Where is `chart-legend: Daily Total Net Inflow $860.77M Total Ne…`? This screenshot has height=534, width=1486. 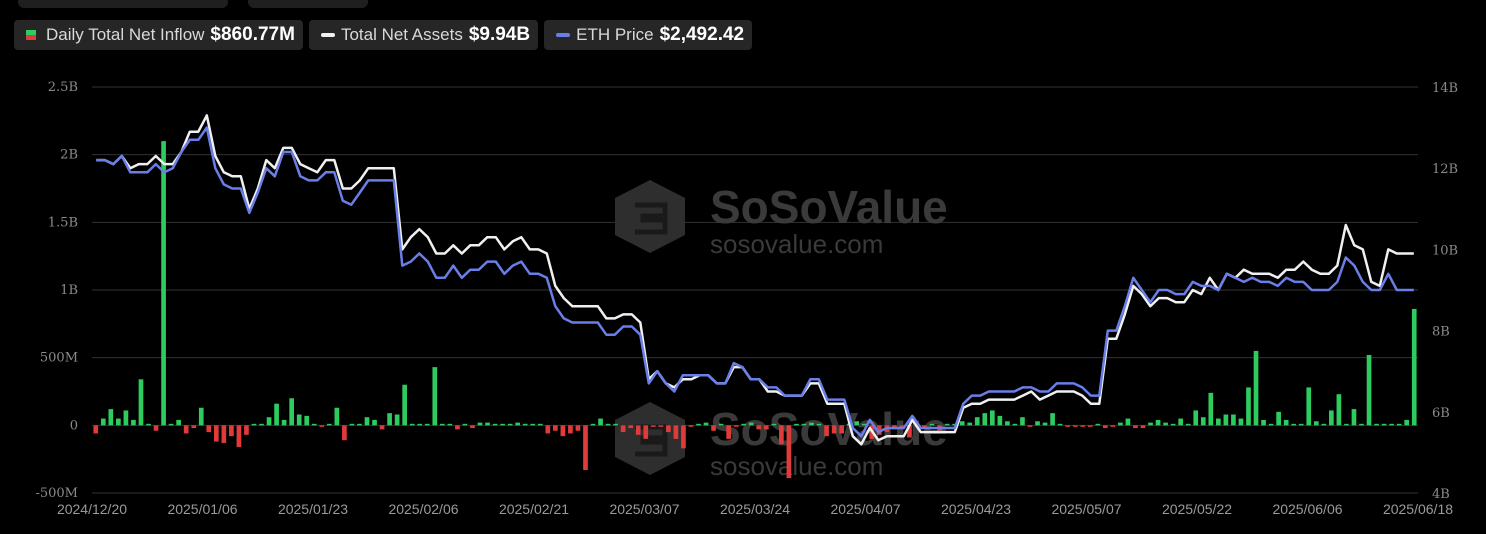
chart-legend: Daily Total Net Inflow $860.77M Total Ne… is located at coordinates (383, 35).